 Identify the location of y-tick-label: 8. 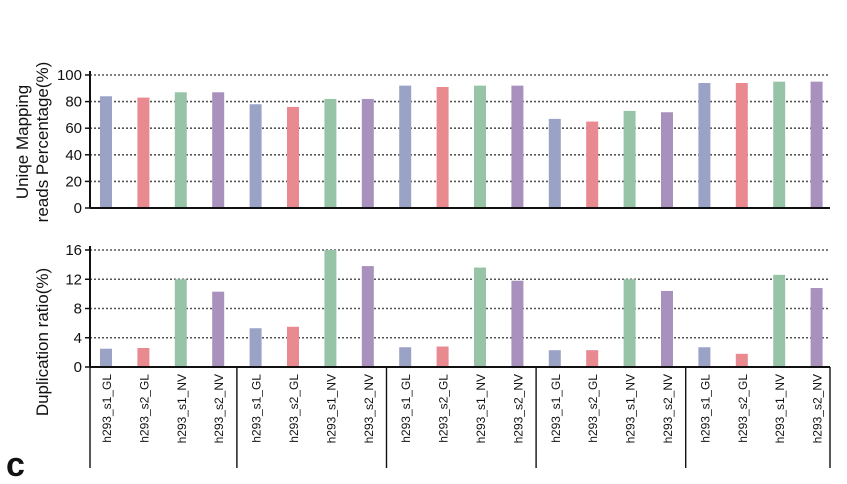
(78, 309).